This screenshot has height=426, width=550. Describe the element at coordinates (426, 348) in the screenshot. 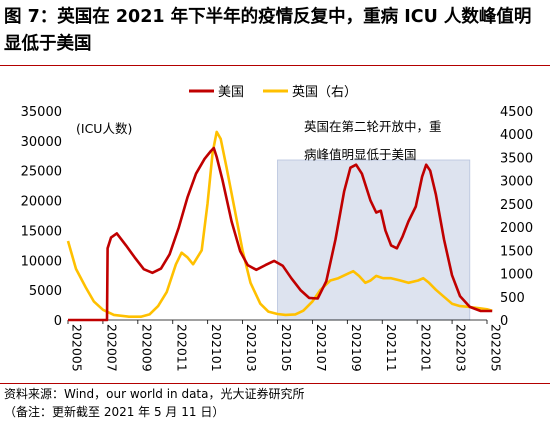

I see `x-tick-label: 202201` at that location.